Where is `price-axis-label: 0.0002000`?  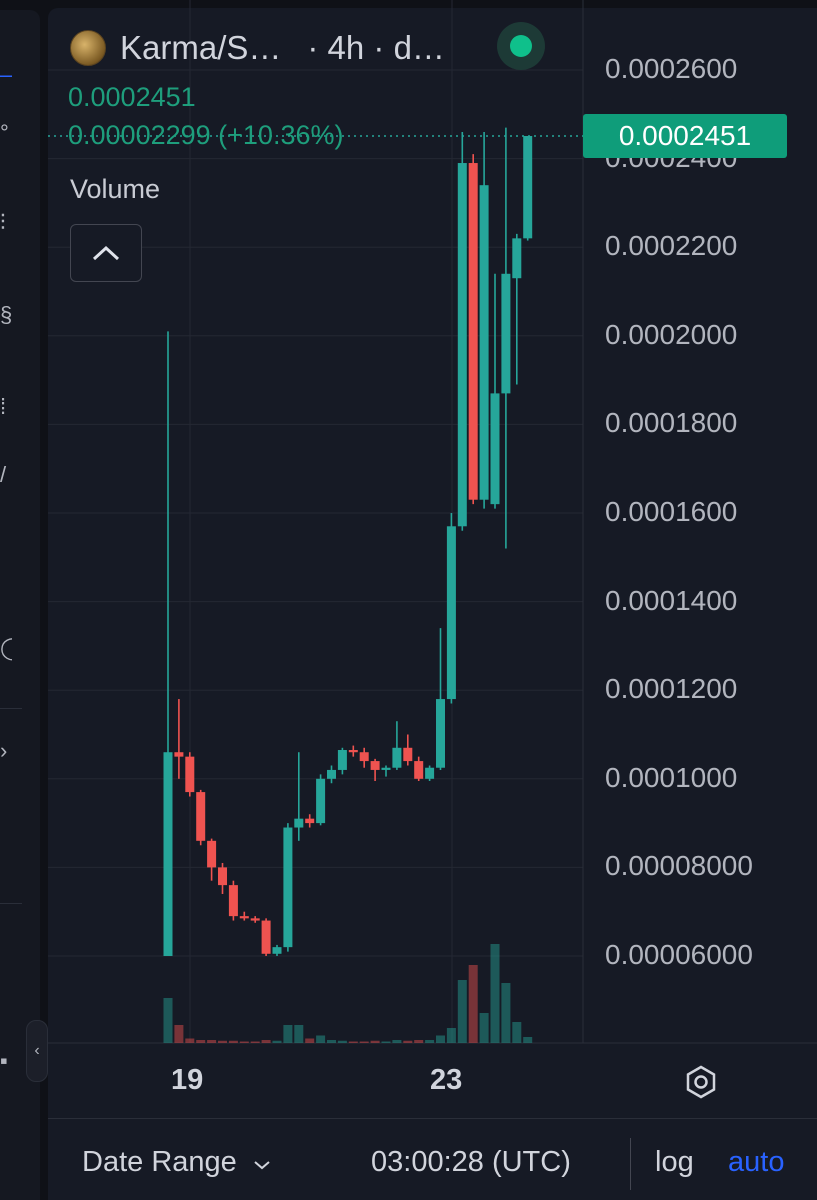 price-axis-label: 0.0002000 is located at coordinates (671, 334).